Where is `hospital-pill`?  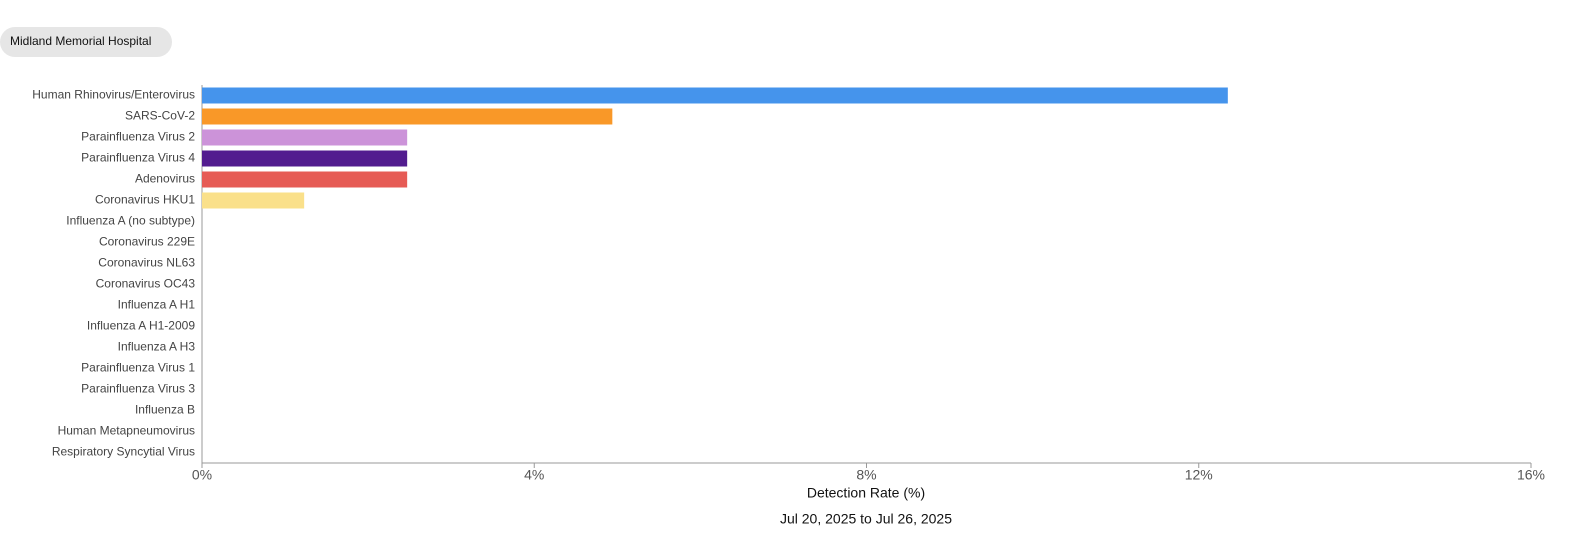
hospital-pill is located at coordinates (86, 42).